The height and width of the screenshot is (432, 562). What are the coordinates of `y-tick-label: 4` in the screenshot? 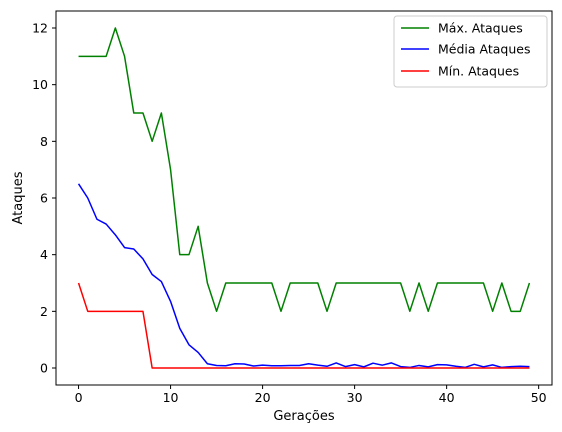 It's located at (44, 254).